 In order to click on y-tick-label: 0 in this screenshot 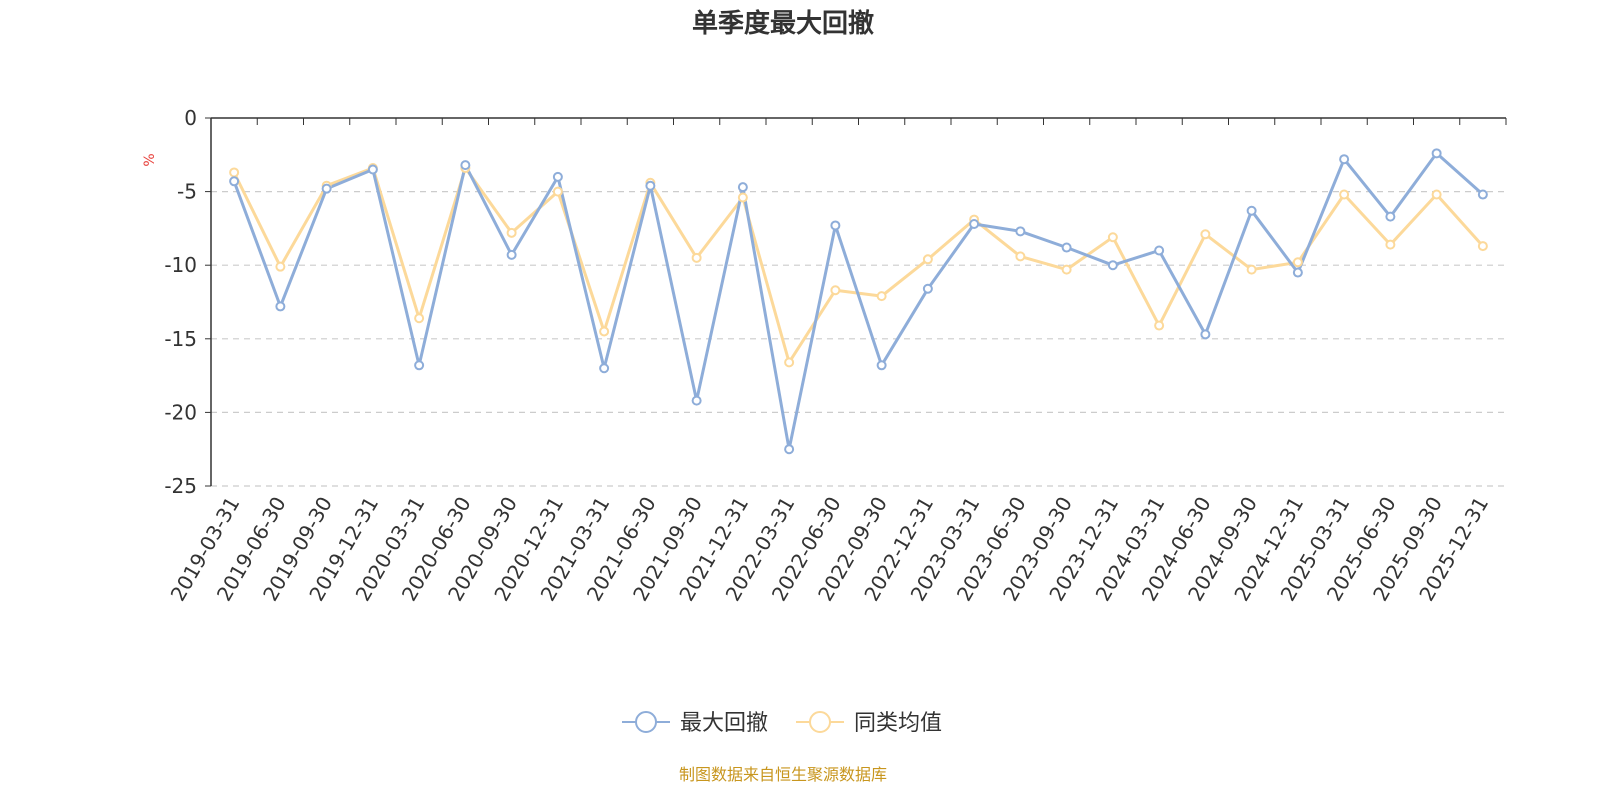, I will do `click(190, 118)`.